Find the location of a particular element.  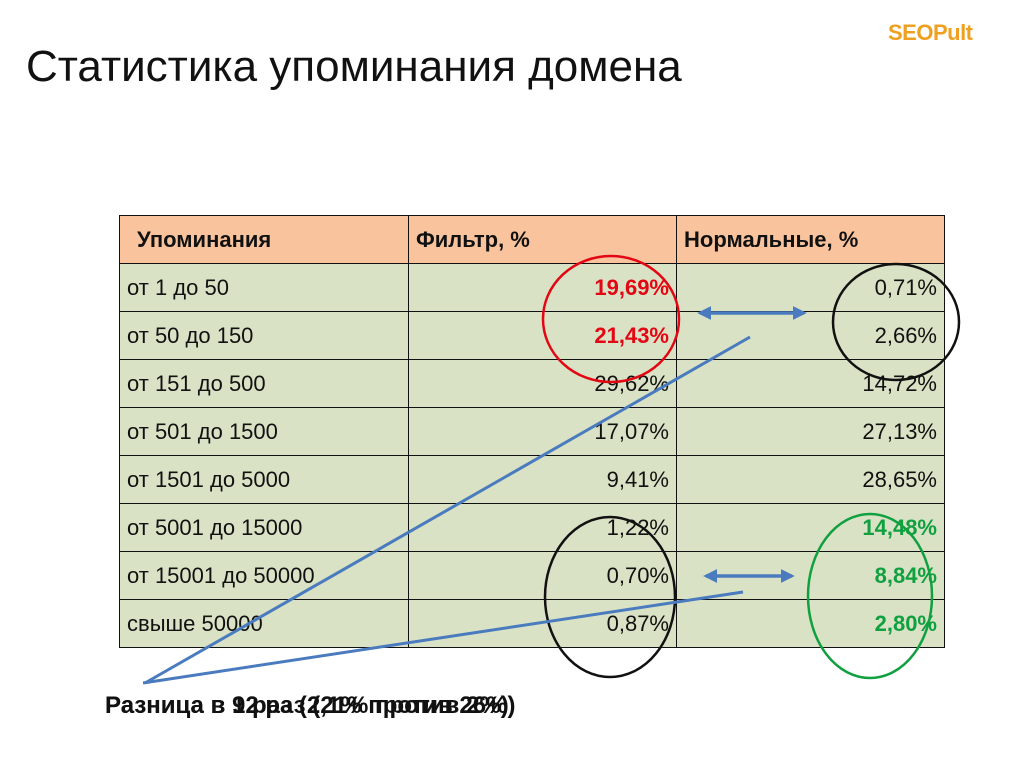

table-row: от 501 до 1500 17,07% 27,13% is located at coordinates (532, 431).